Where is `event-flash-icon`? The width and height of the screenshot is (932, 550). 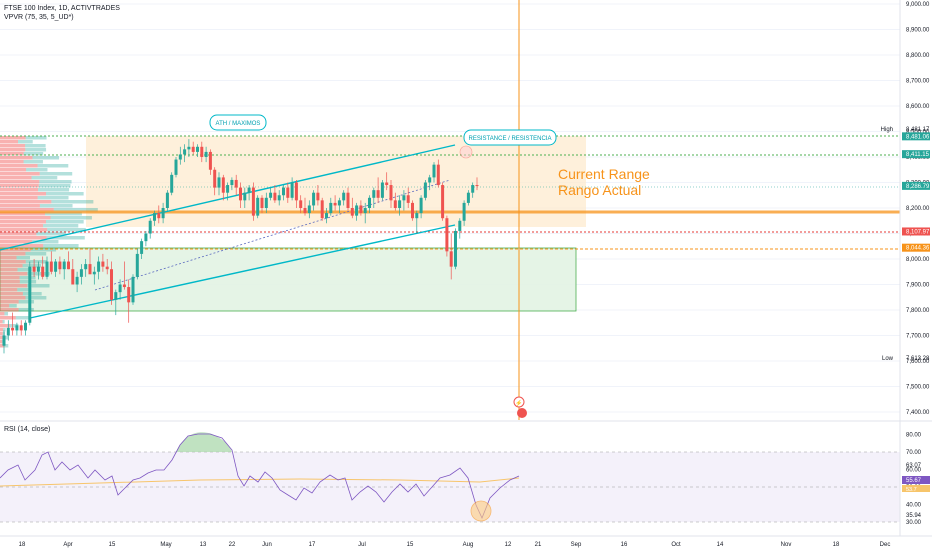
event-flash-icon is located at coordinates (519, 402).